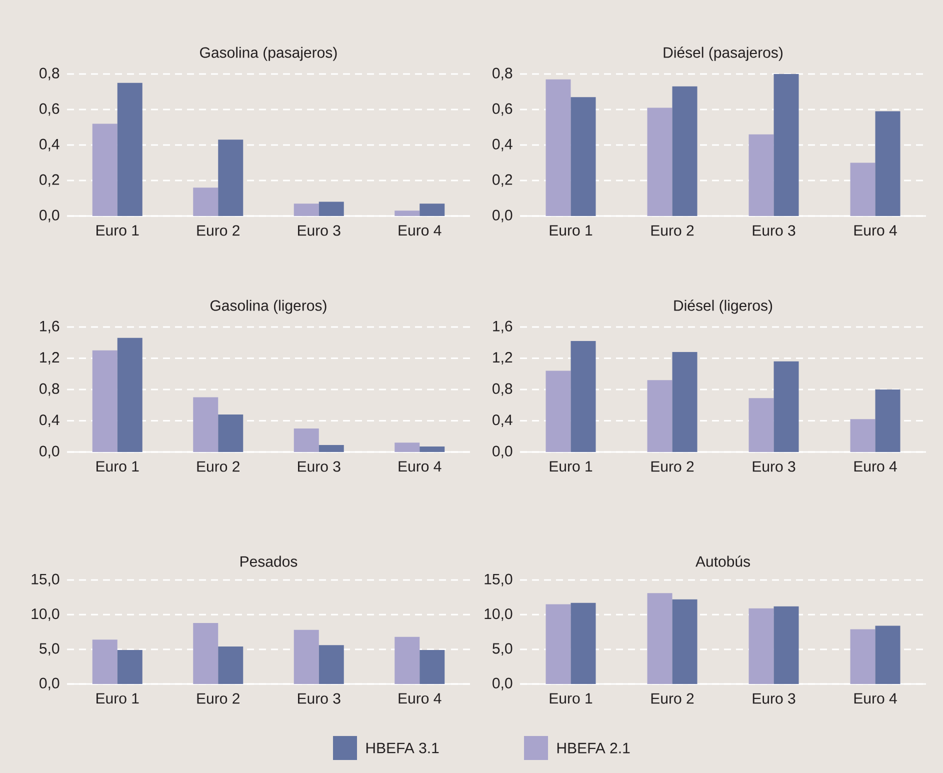  Describe the element at coordinates (268, 53) in the screenshot. I see `chart-title: Gasolina (pasajeros)` at that location.